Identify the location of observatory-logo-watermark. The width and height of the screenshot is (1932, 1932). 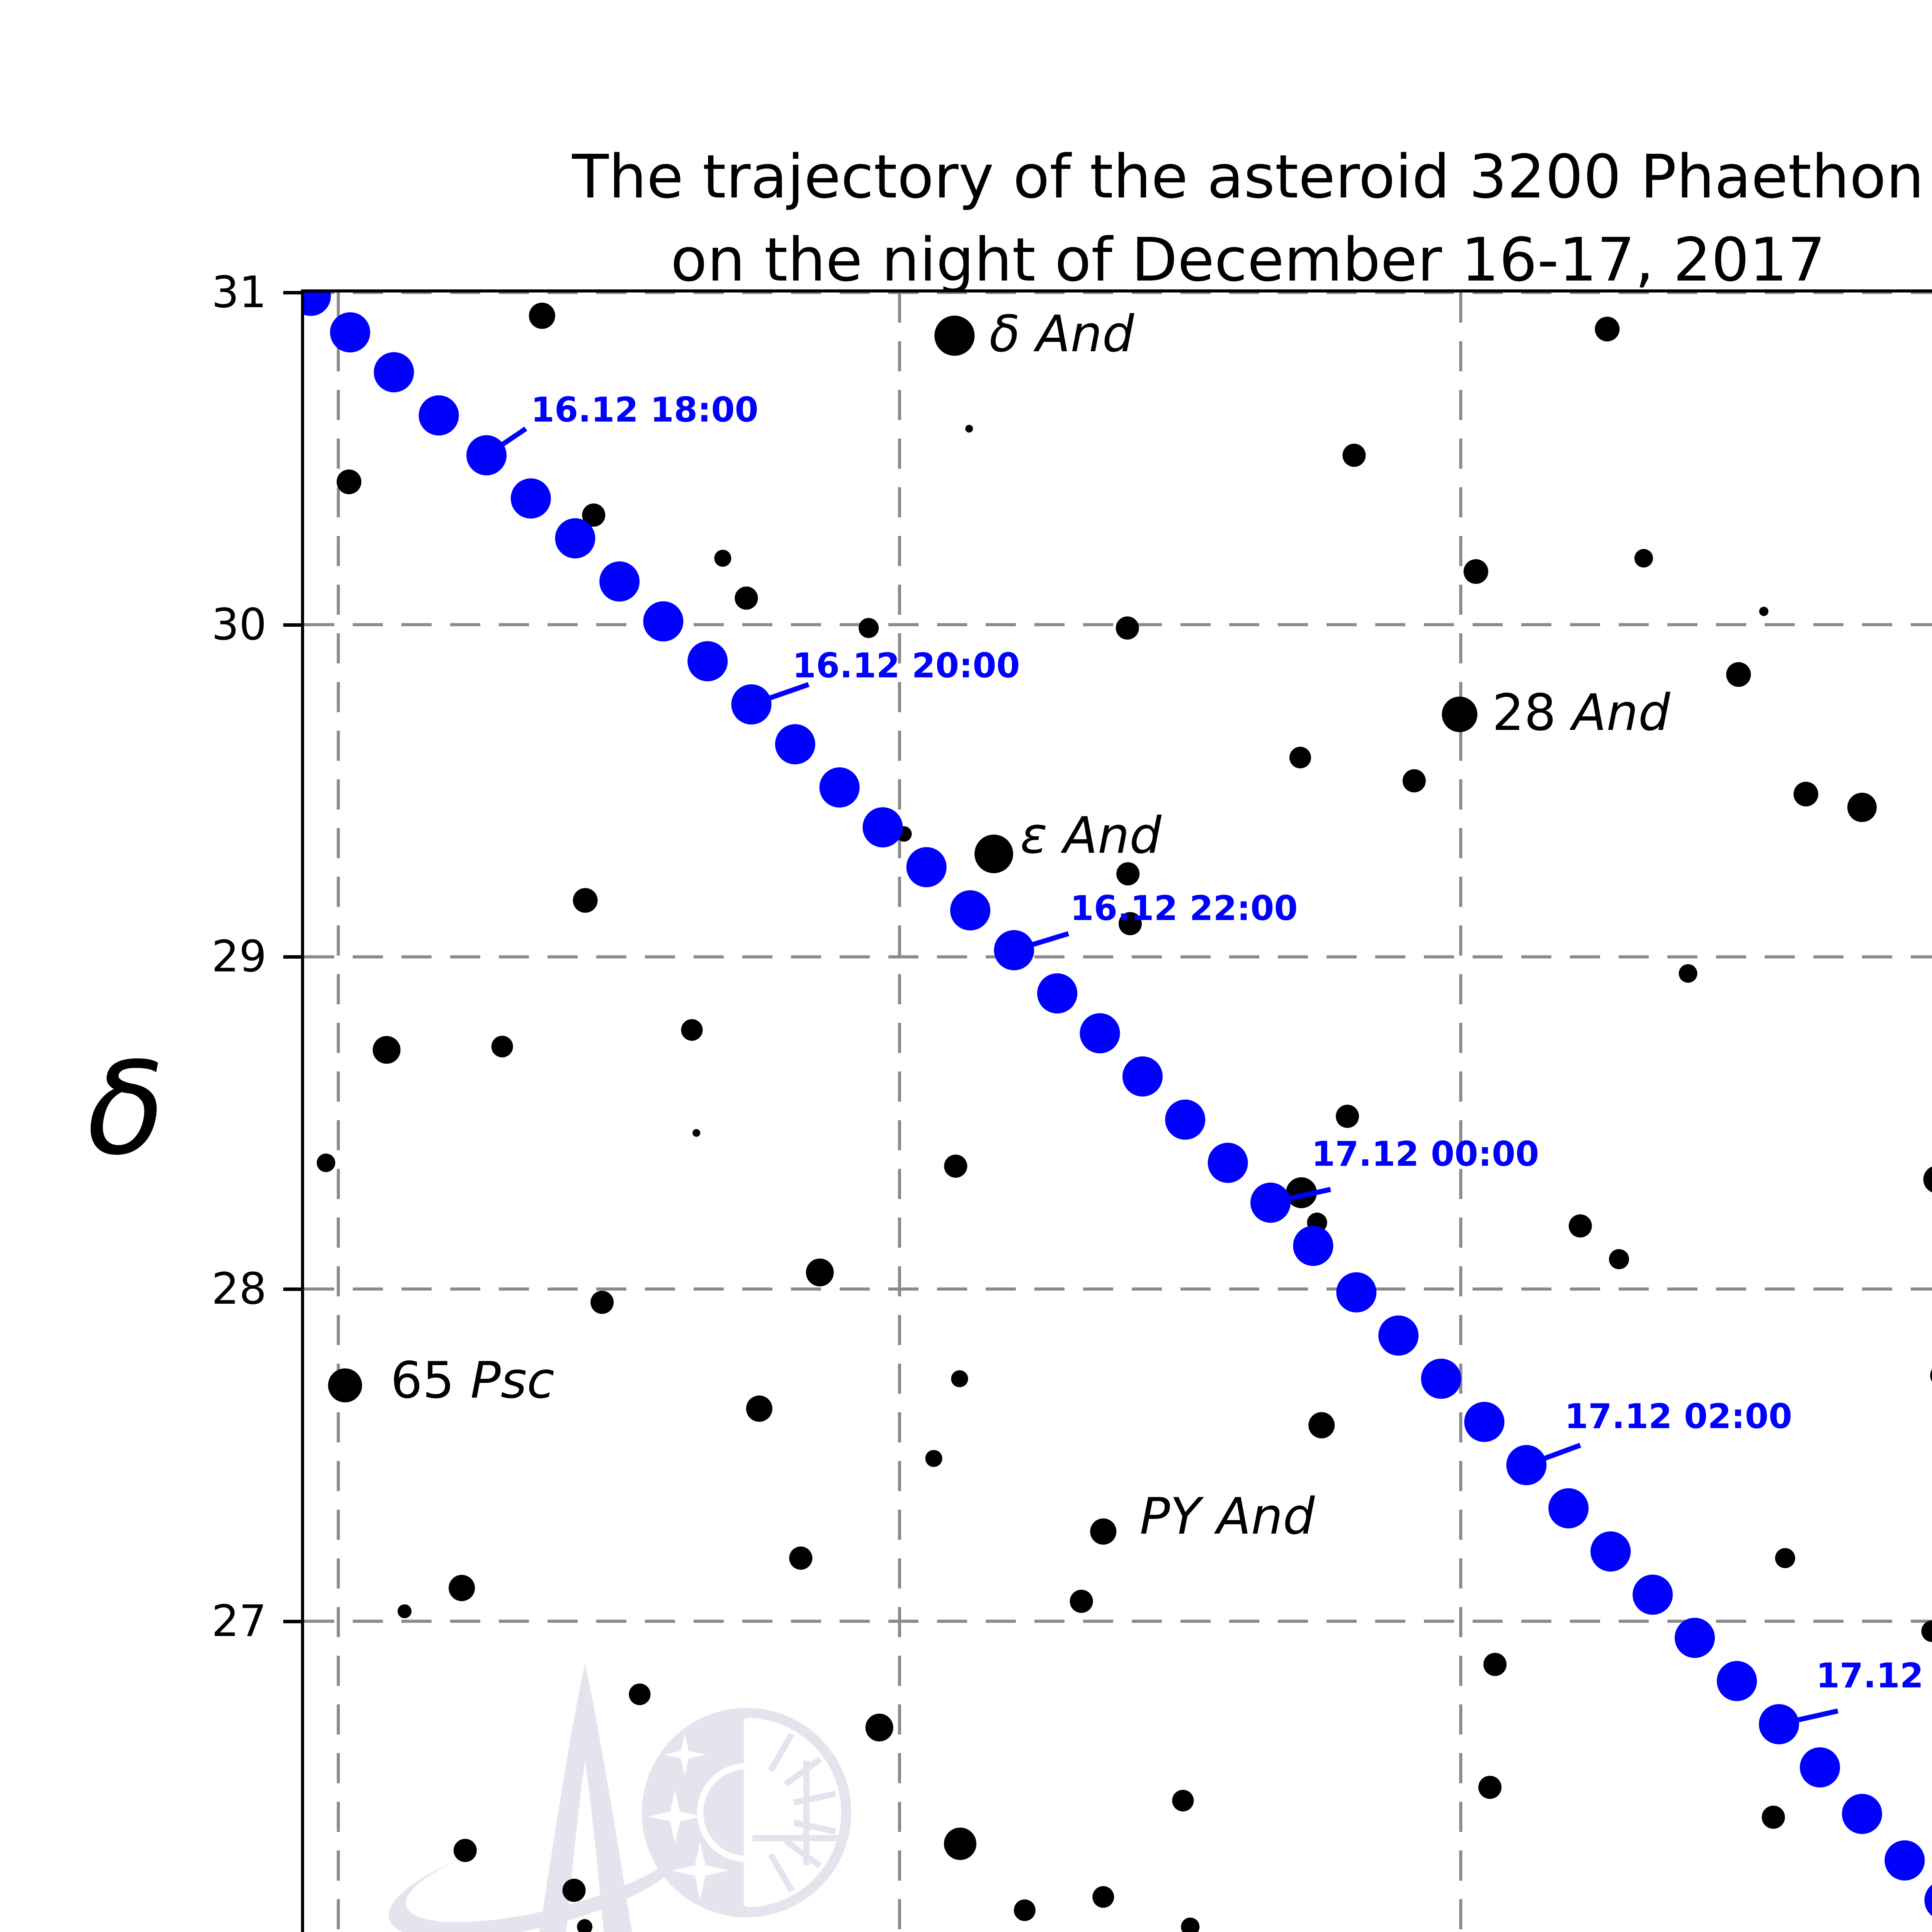
(620, 1798).